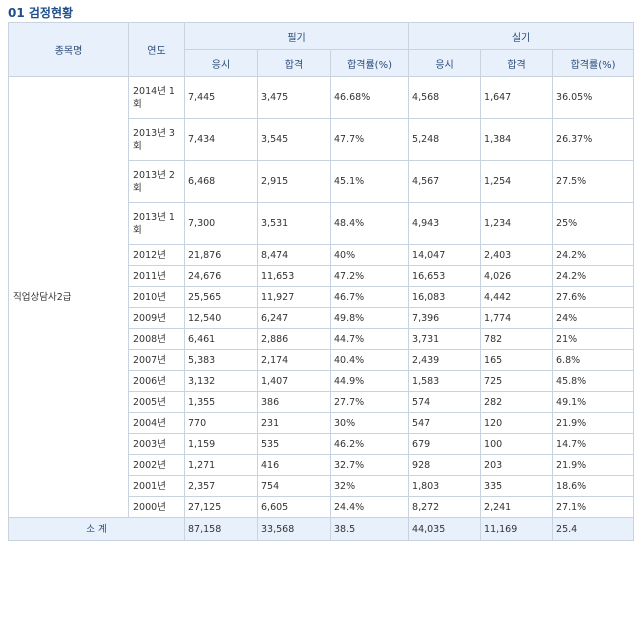  I want to click on year-cell: 2000년, so click(156, 507).